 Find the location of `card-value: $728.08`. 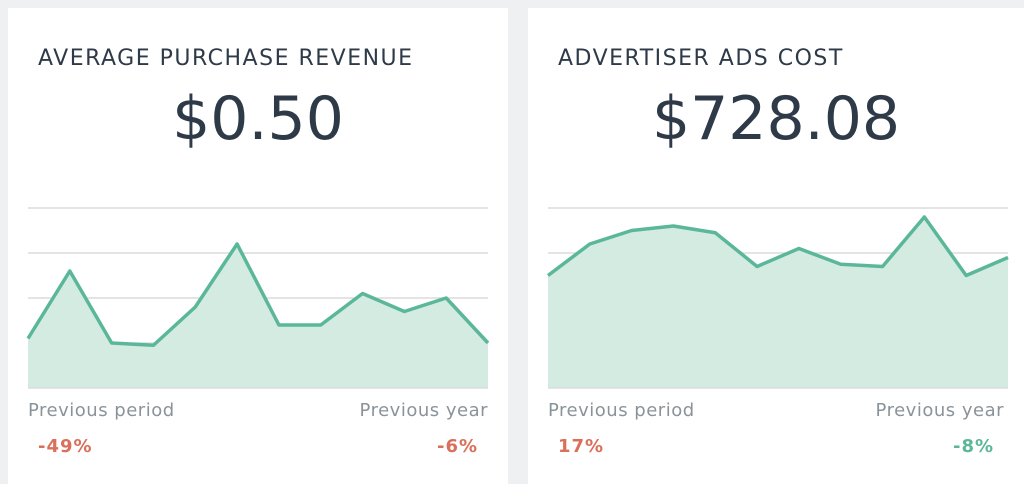

card-value: $728.08 is located at coordinates (776, 119).